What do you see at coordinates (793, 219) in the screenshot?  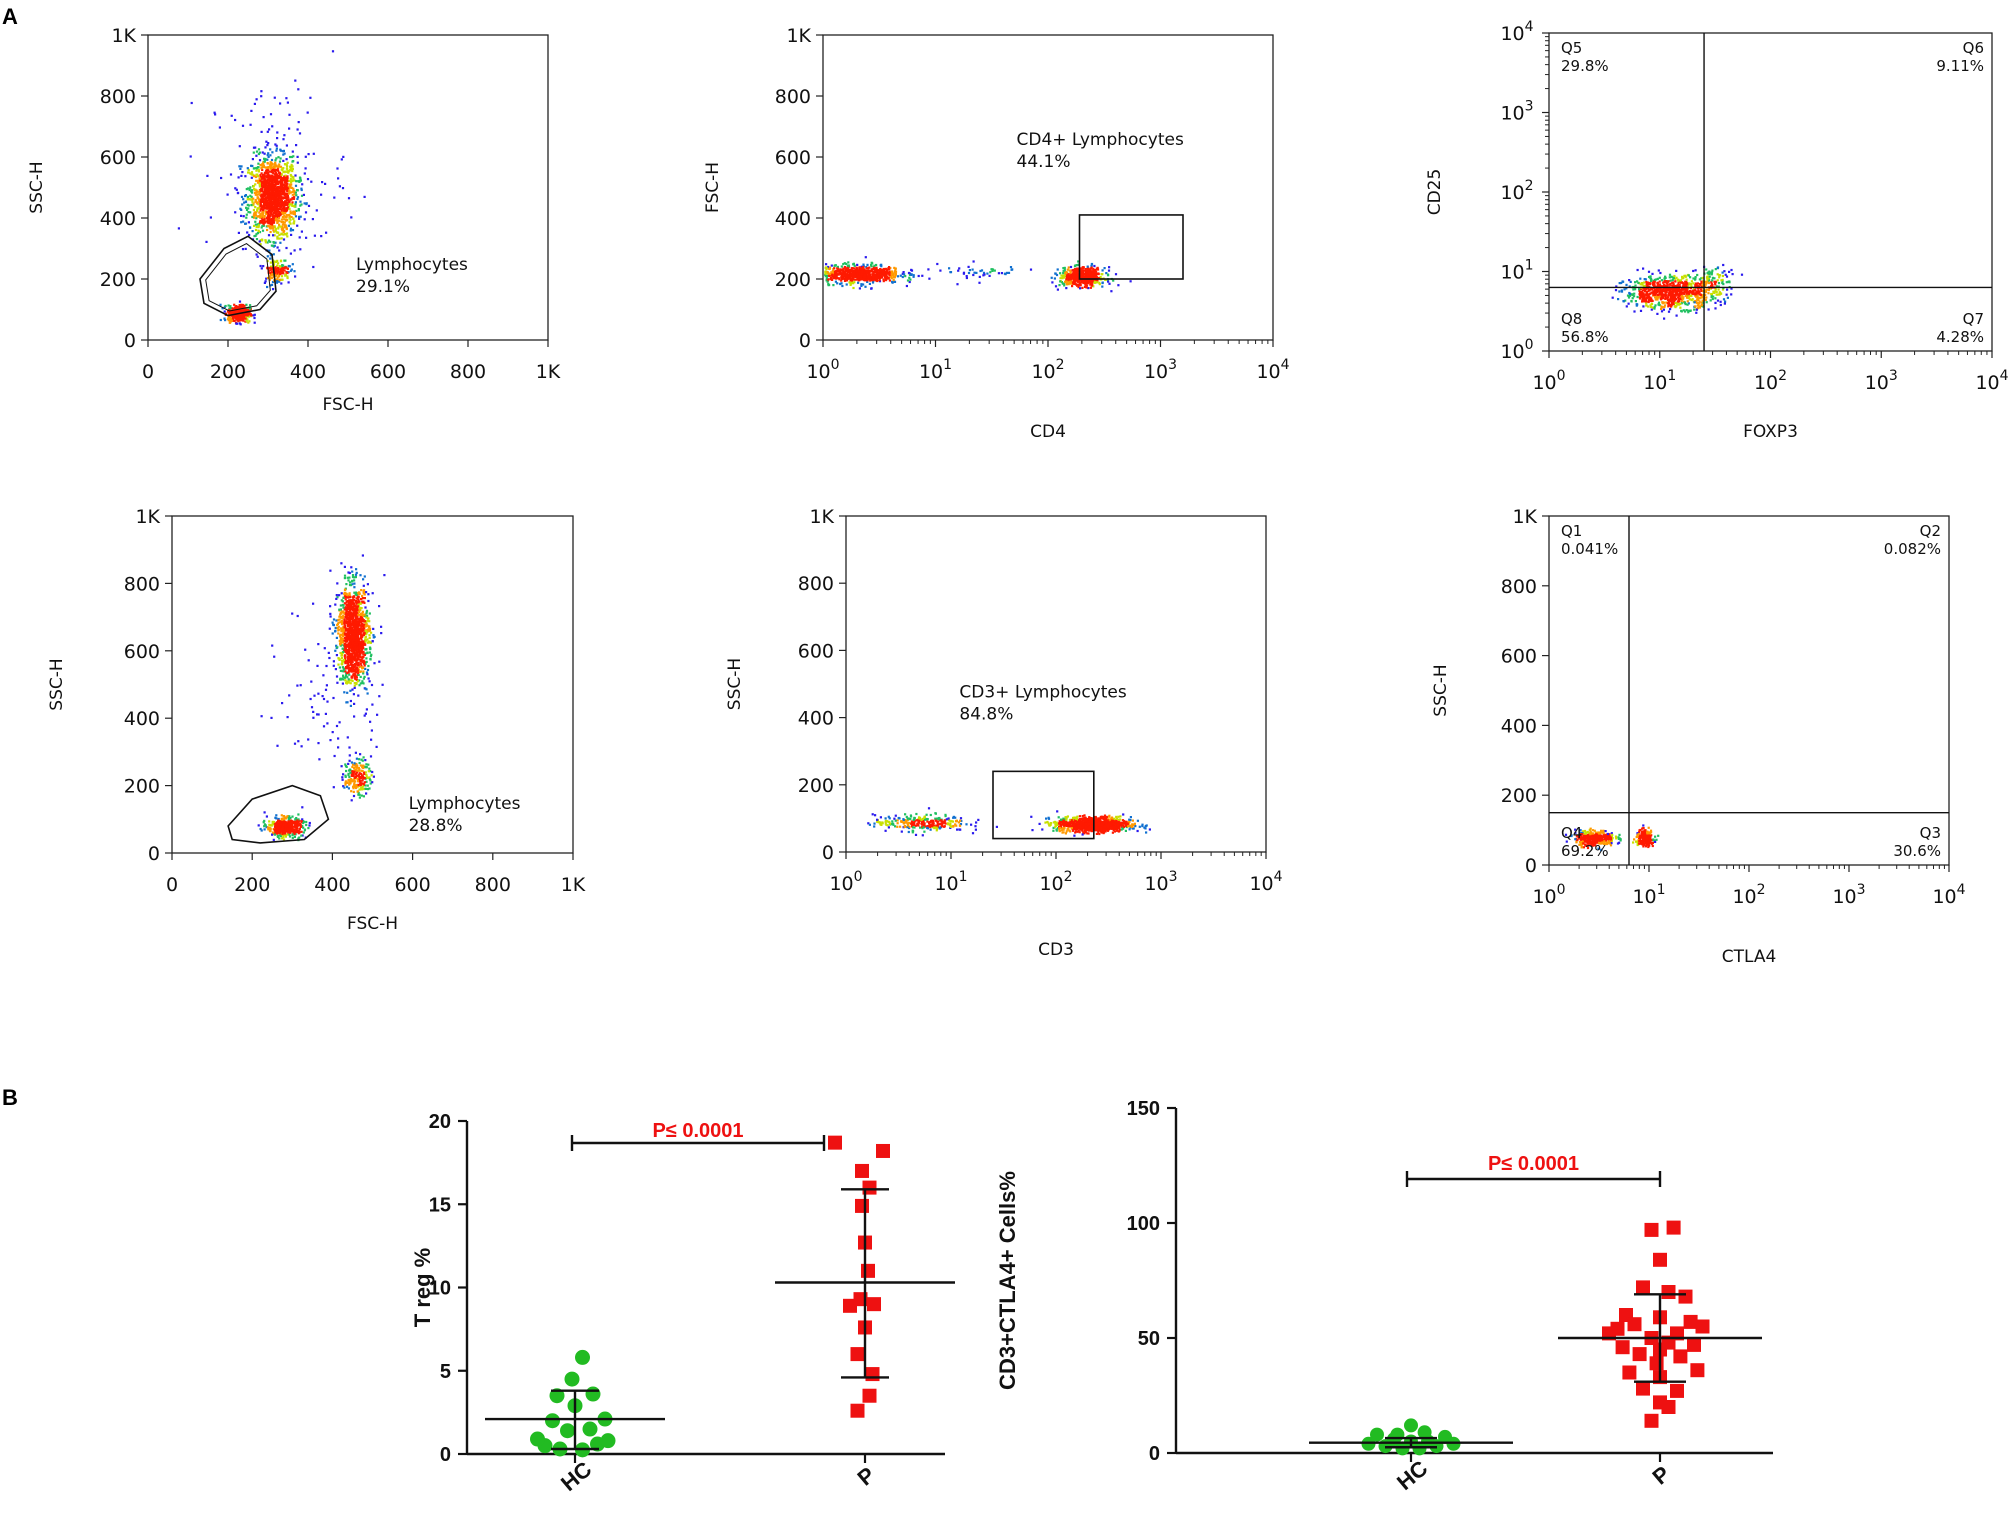 I see `y-tick-label: 400` at bounding box center [793, 219].